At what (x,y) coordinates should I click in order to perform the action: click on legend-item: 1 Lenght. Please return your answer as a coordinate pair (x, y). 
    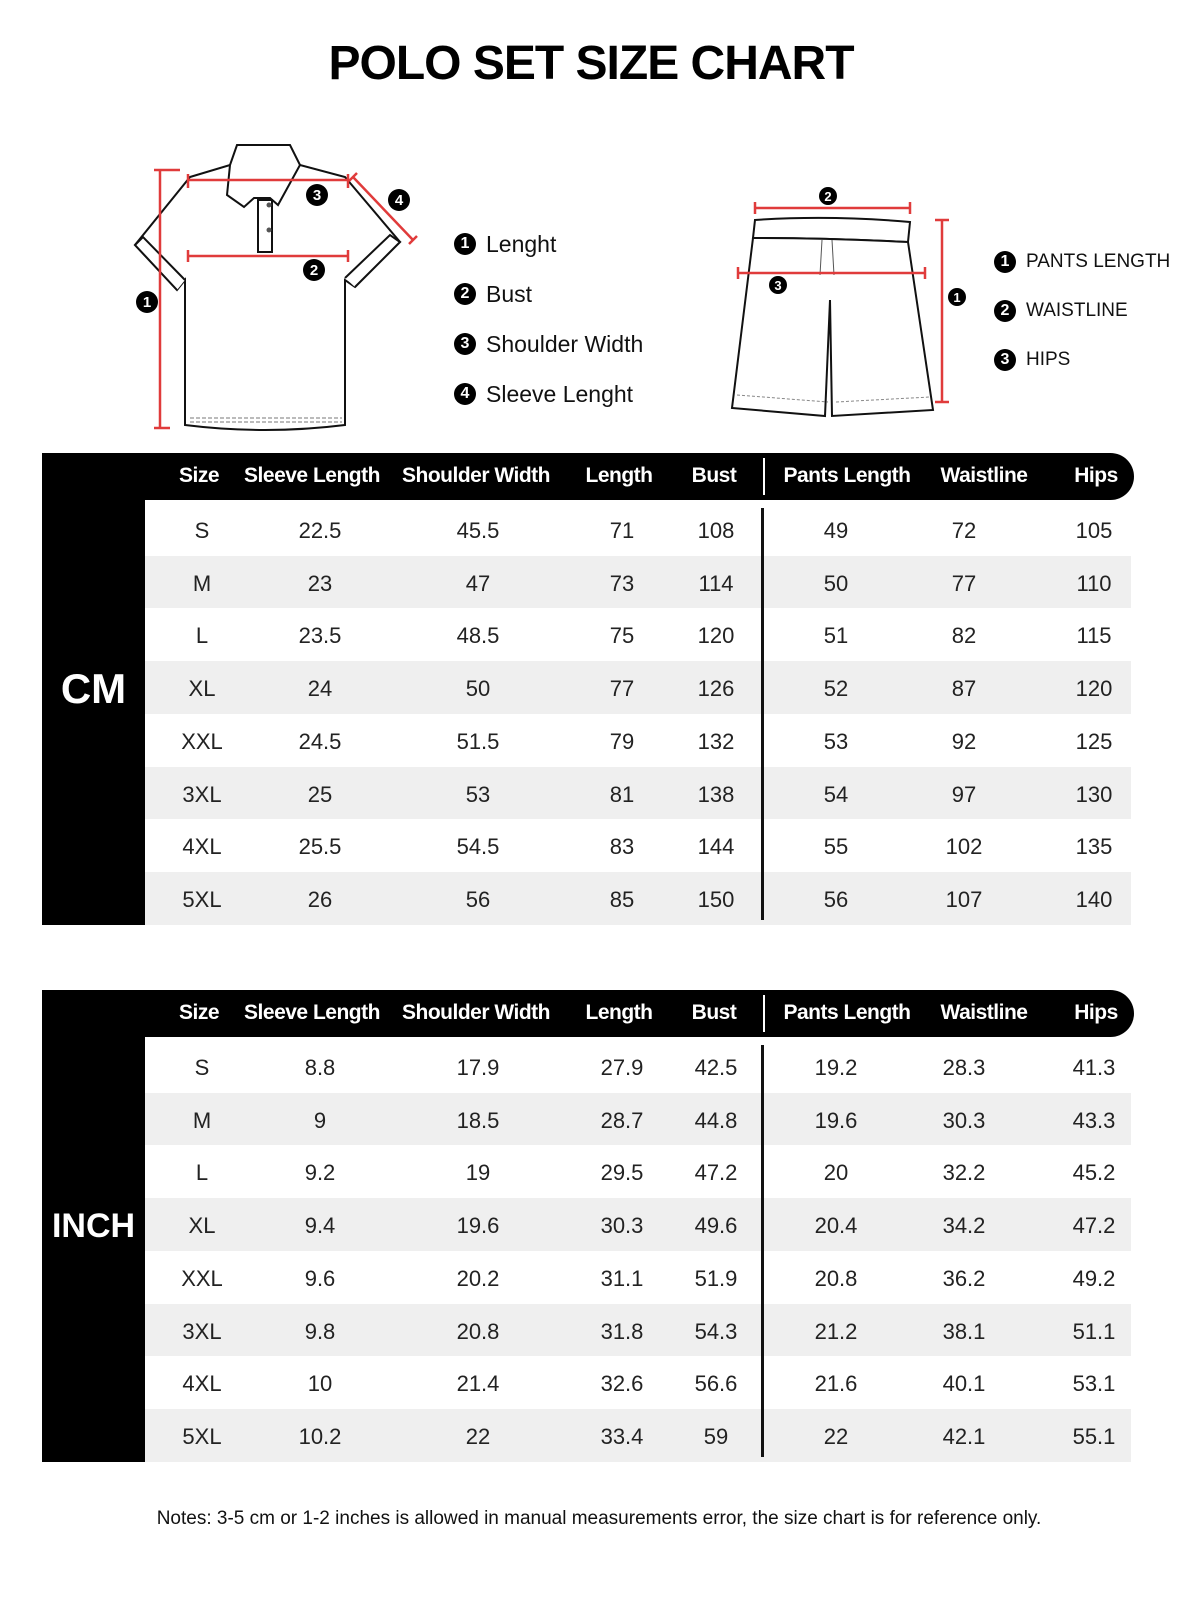
    Looking at the image, I should click on (548, 244).